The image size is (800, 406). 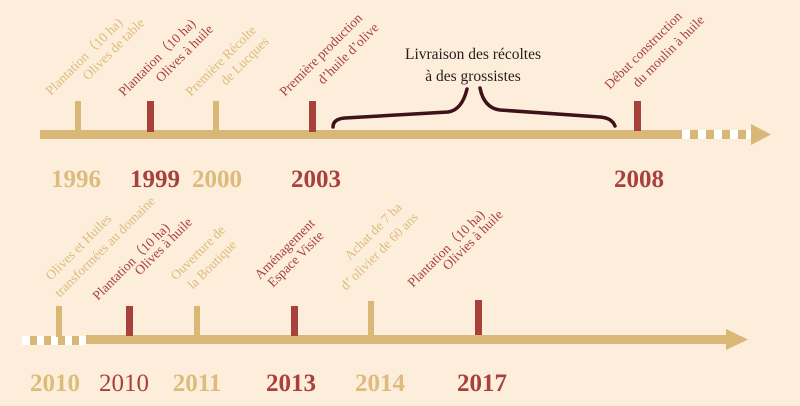 What do you see at coordinates (150, 116) in the screenshot?
I see `tick-1999` at bounding box center [150, 116].